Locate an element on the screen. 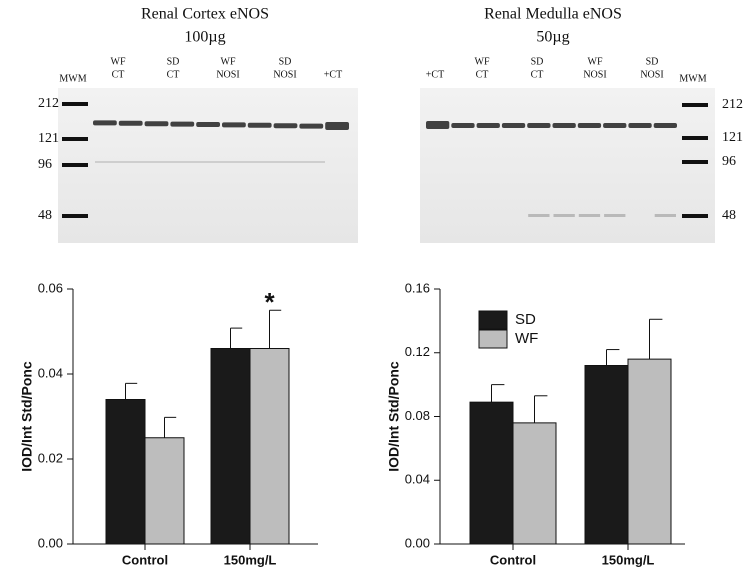 This screenshot has width=750, height=572. legend-label: SD is located at coordinates (525, 319).